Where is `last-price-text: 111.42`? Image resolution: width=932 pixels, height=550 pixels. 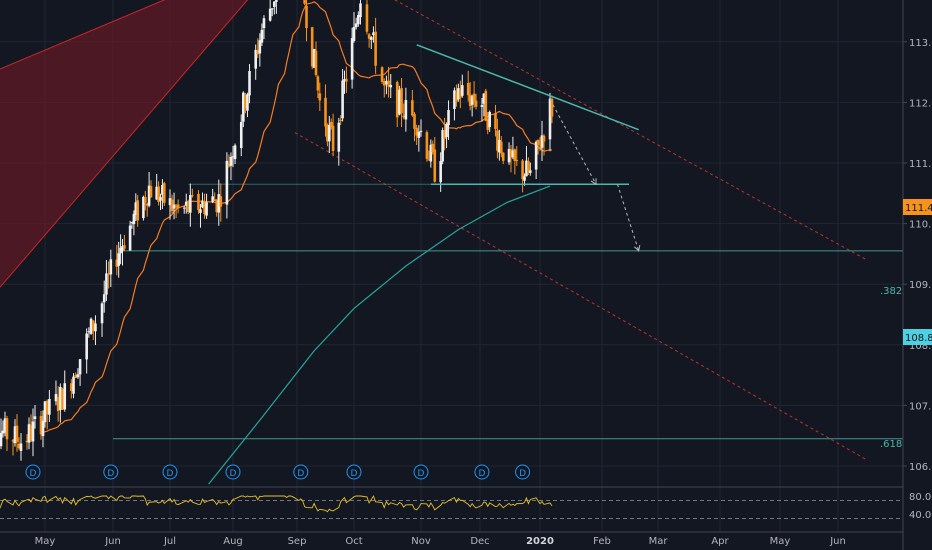 last-price-text: 111.42 is located at coordinates (918, 208).